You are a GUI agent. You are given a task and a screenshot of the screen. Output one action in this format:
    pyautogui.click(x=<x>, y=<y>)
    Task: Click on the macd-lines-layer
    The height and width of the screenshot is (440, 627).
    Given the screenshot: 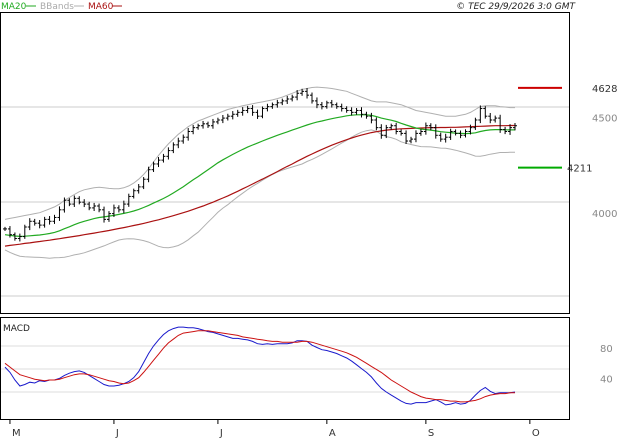 What is the action you would take?
    pyautogui.click(x=260, y=366)
    